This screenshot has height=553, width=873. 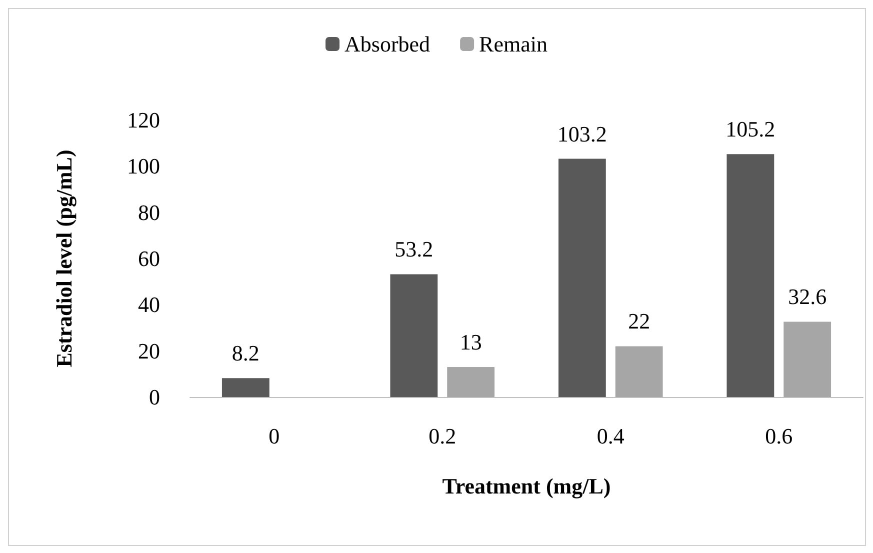 I want to click on data-label: 103.2, so click(x=582, y=133).